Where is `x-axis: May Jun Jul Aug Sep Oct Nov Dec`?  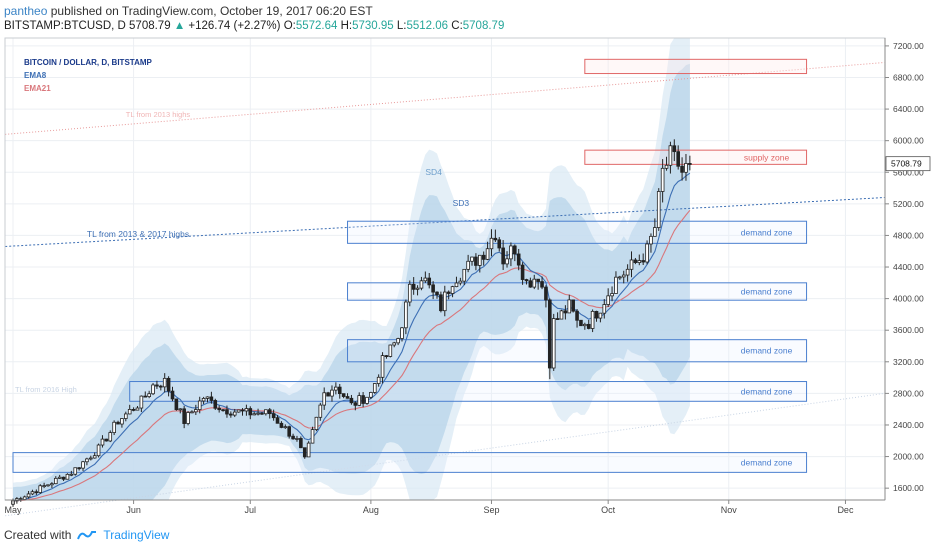
x-axis: May Jun Jul Aug Sep Oct Nov Dec is located at coordinates (429, 507).